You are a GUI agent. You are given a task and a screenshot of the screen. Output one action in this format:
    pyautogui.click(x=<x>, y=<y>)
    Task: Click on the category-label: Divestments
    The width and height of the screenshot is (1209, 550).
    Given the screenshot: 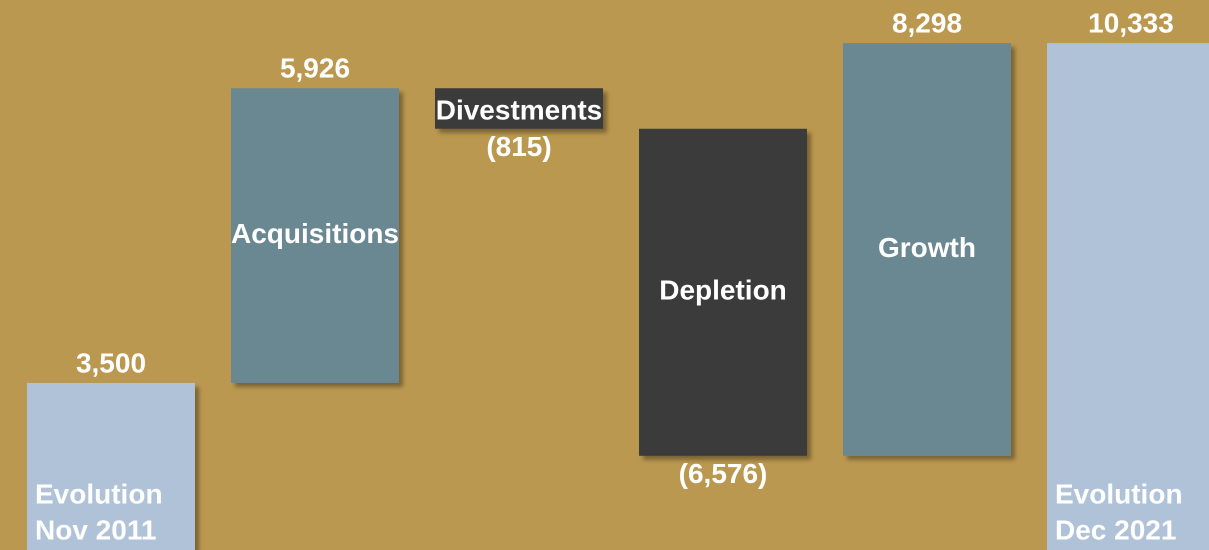 What is the action you would take?
    pyautogui.click(x=519, y=110)
    